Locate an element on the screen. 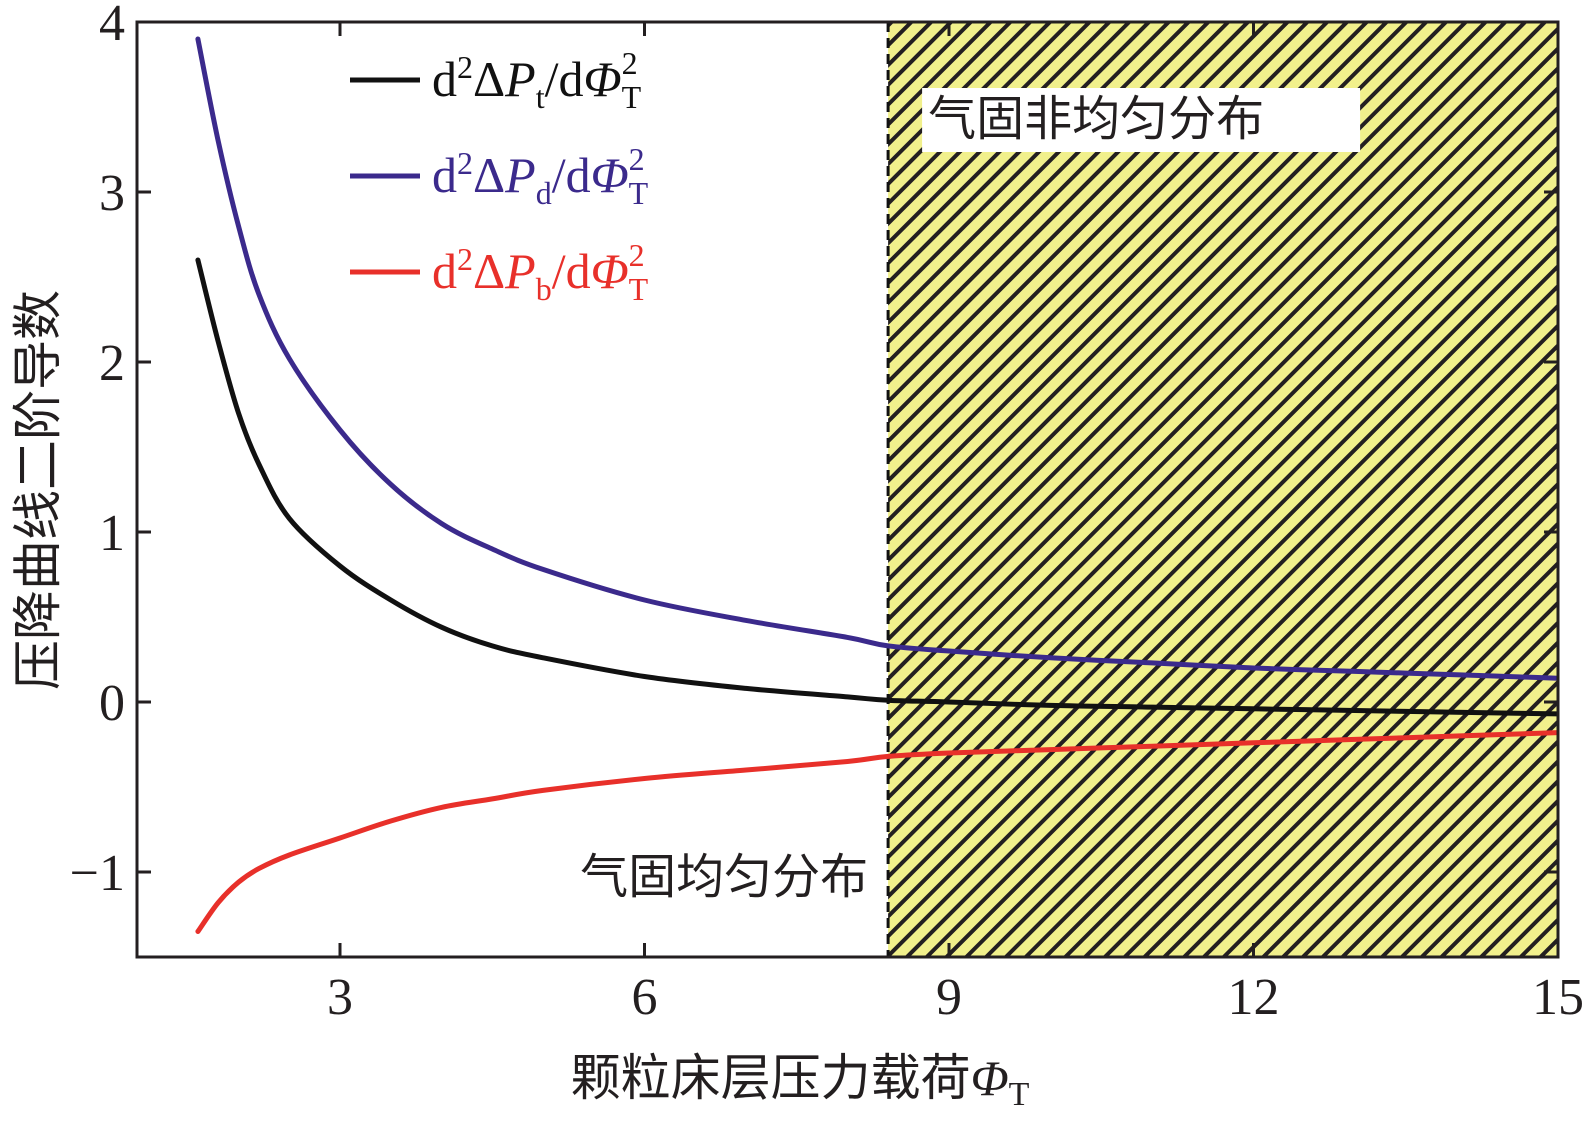  region-label-nonuniform: 气固非均匀分布 is located at coordinates (1096, 119).